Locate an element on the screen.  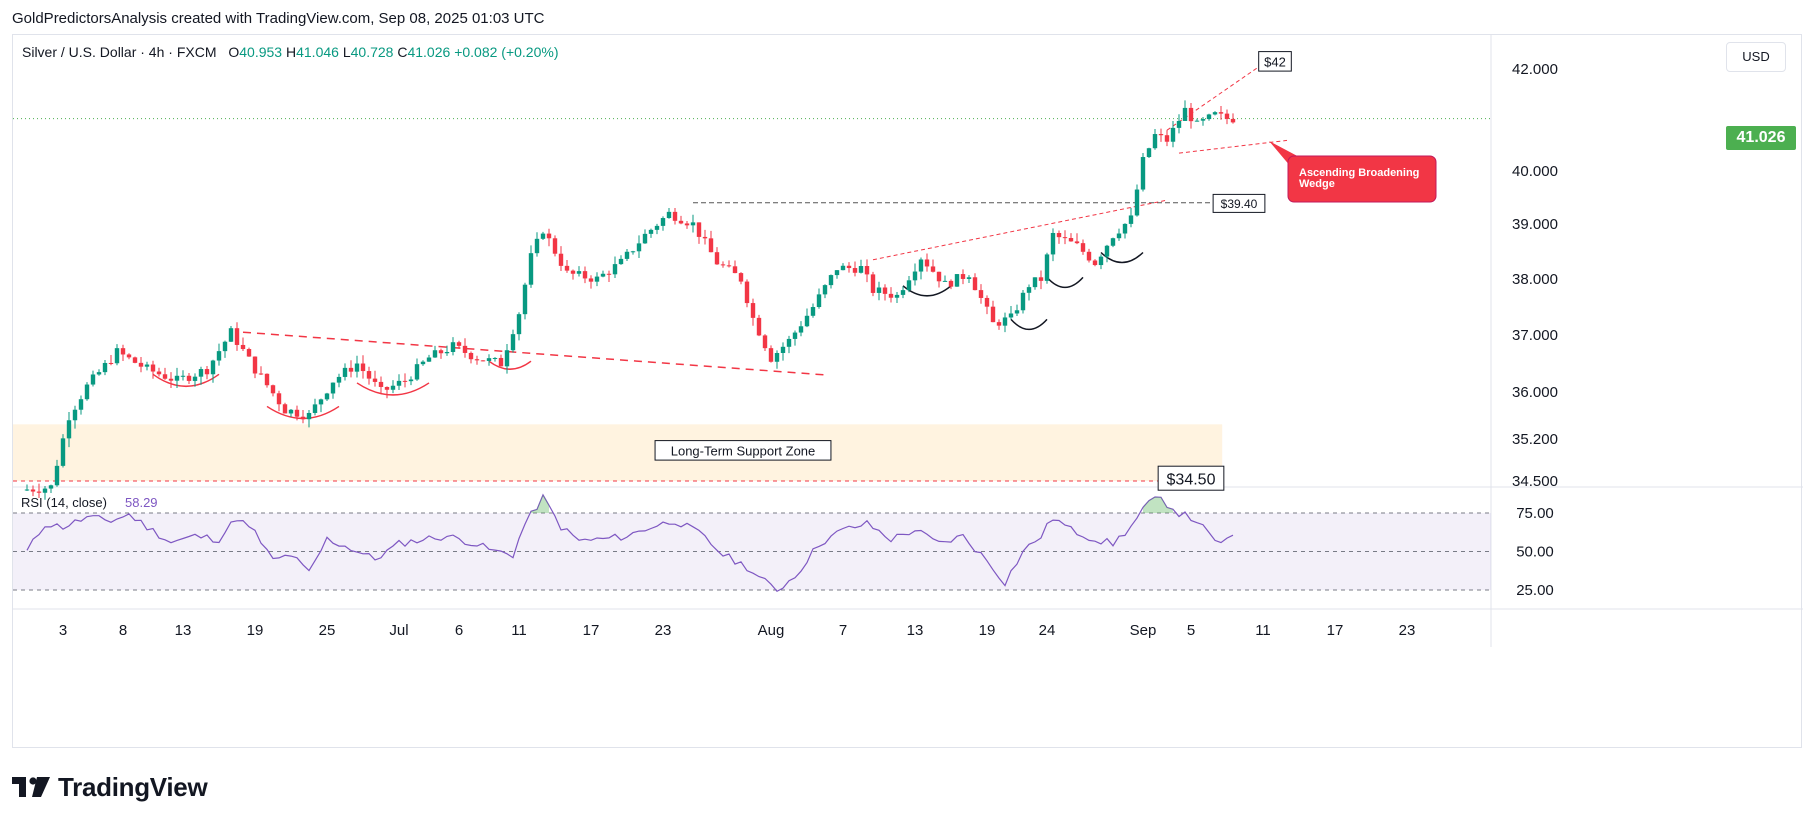
wedge-upper-line is located at coordinates (1215, 97).